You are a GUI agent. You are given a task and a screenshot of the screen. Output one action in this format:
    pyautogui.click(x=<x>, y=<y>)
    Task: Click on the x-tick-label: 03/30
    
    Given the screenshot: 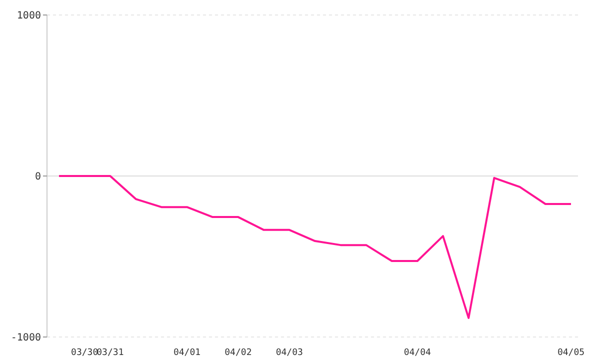 What is the action you would take?
    pyautogui.click(x=84, y=353)
    